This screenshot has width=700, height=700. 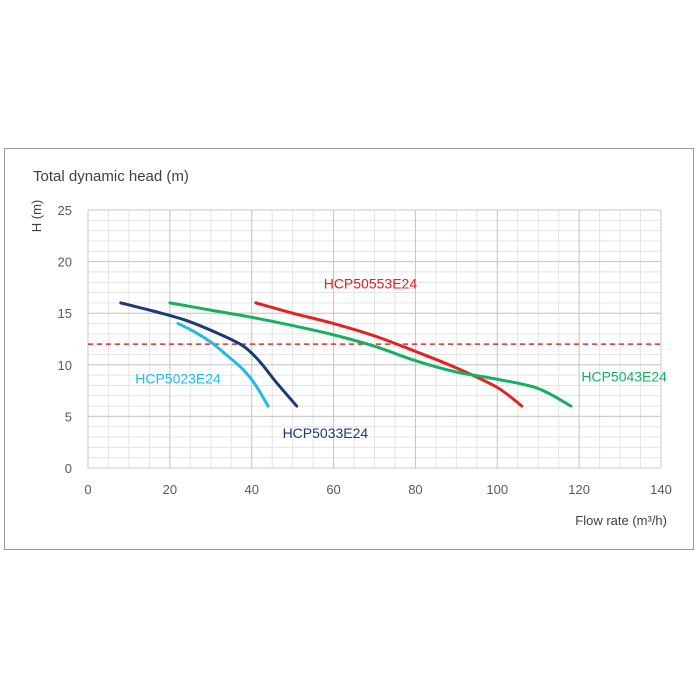 What do you see at coordinates (579, 489) in the screenshot?
I see `x-tick-label: 120` at bounding box center [579, 489].